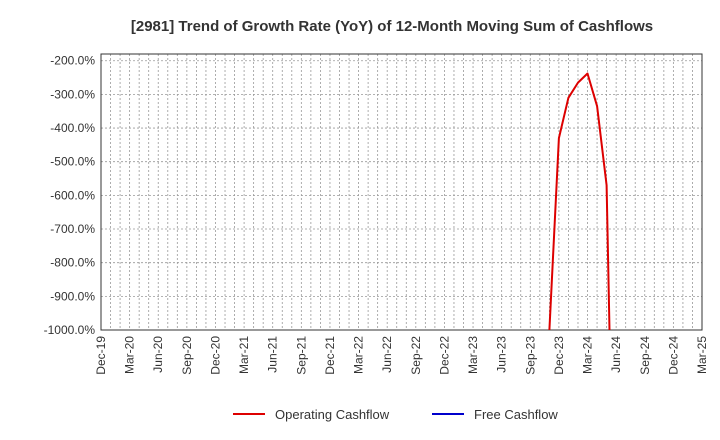 Image resolution: width=720 pixels, height=440 pixels. Describe the element at coordinates (72, 263) in the screenshot. I see `y-tick-label: -800.0%` at that location.